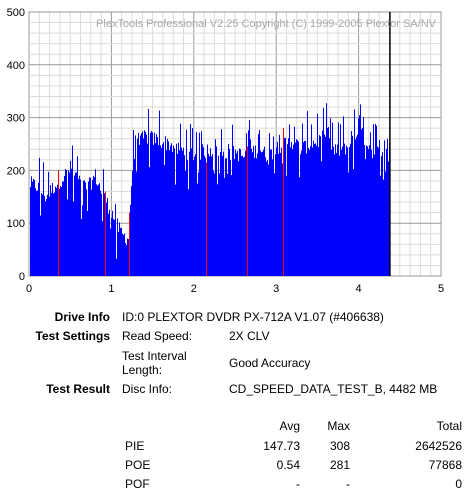  I want to click on row-poe-total: 77868, so click(445, 465).